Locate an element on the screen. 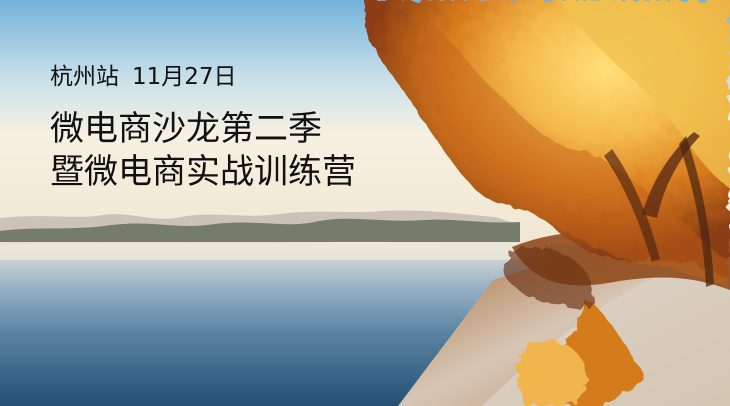 The width and height of the screenshot is (730, 406). event-date: 11月27日 is located at coordinates (184, 77).